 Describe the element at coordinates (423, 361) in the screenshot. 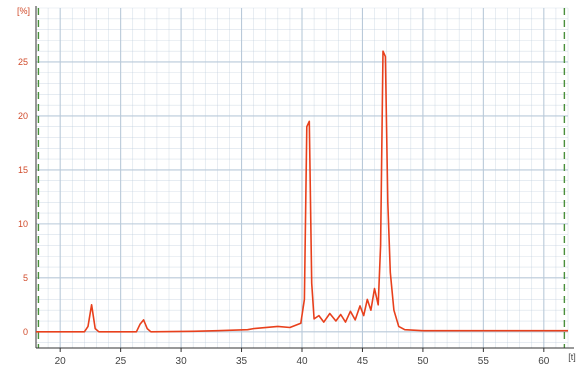

I see `x-tick-label: 50` at that location.